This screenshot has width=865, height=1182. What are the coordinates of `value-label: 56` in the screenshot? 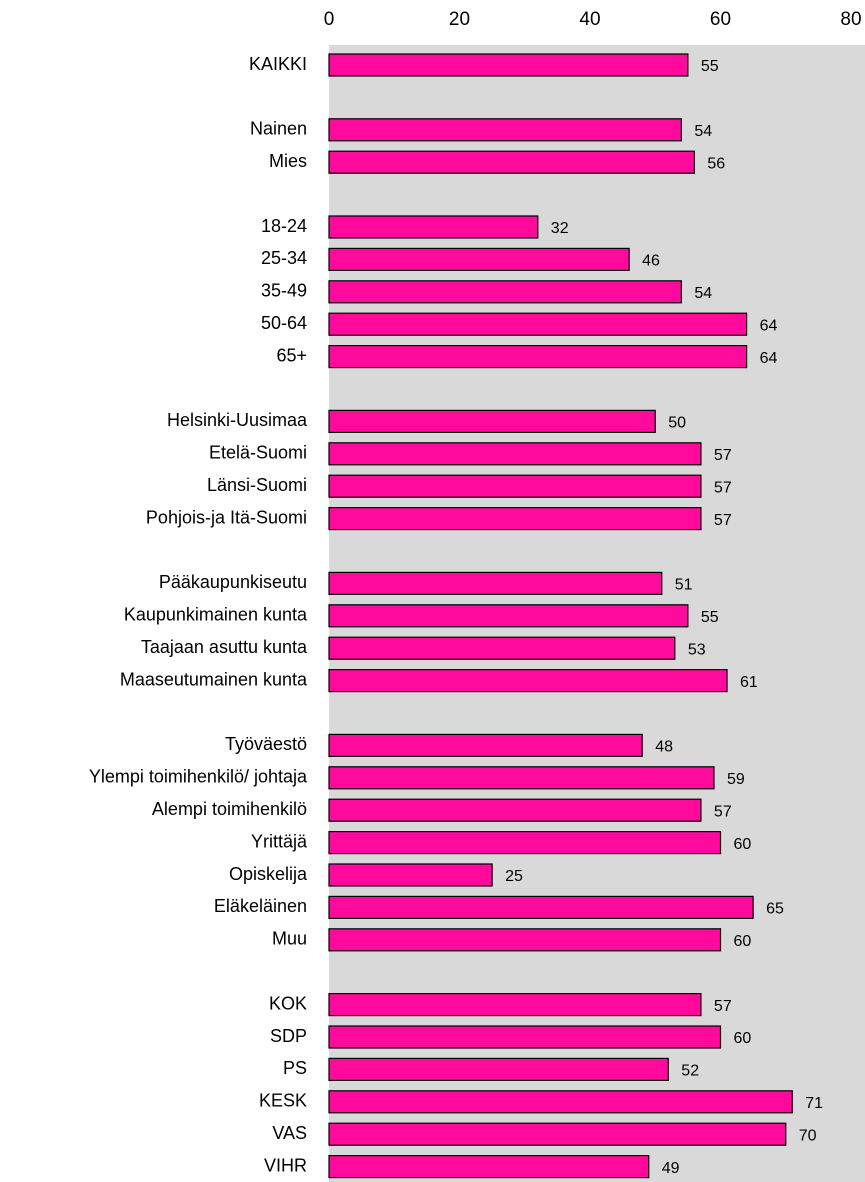 It's located at (716, 163).